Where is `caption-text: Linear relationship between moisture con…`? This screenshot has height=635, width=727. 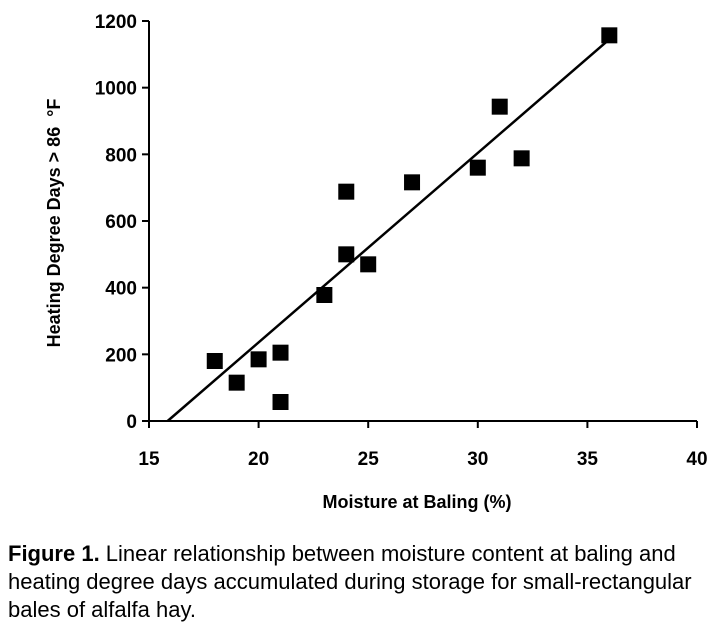
caption-text: Linear relationship between moisture con… is located at coordinates (350, 581).